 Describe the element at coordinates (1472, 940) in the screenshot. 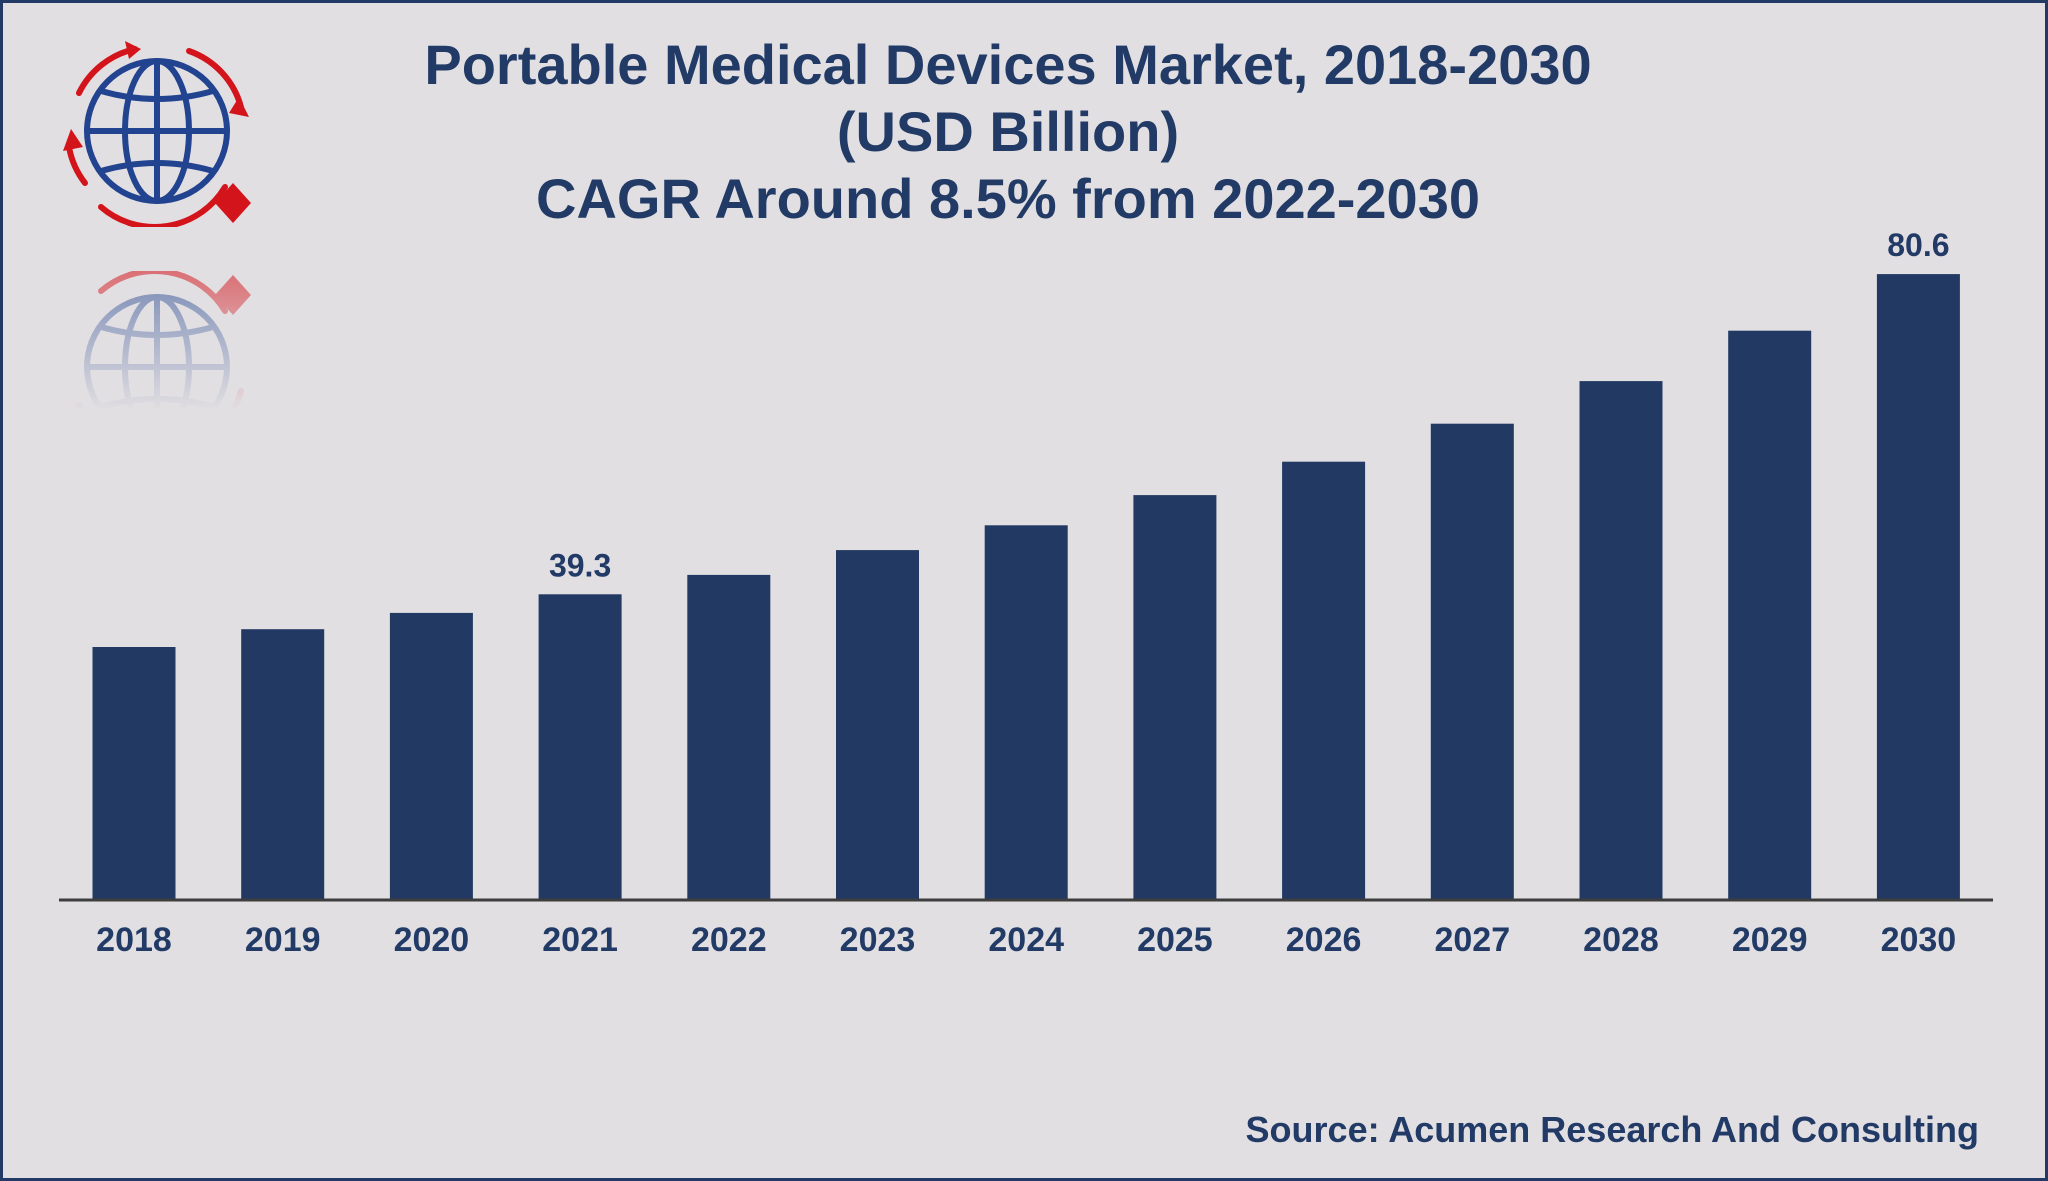

I see `x-tick-label-2027: 2027` at that location.